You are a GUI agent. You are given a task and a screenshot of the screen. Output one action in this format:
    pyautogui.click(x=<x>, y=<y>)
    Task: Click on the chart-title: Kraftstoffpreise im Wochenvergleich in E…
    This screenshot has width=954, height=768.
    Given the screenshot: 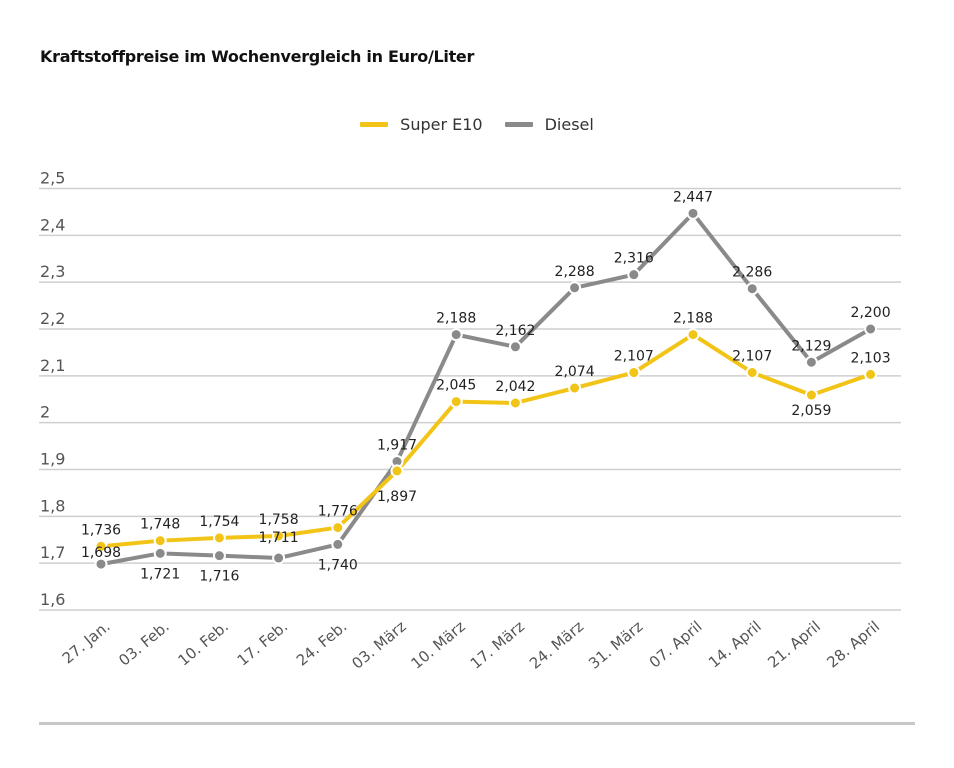 What is the action you would take?
    pyautogui.click(x=257, y=56)
    